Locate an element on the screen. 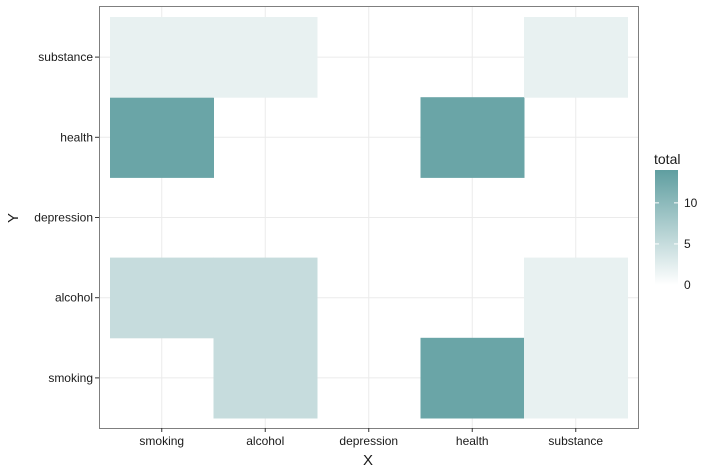 The height and width of the screenshot is (475, 723). x-axis: smoking alcohol depression health substance is located at coordinates (371, 438).